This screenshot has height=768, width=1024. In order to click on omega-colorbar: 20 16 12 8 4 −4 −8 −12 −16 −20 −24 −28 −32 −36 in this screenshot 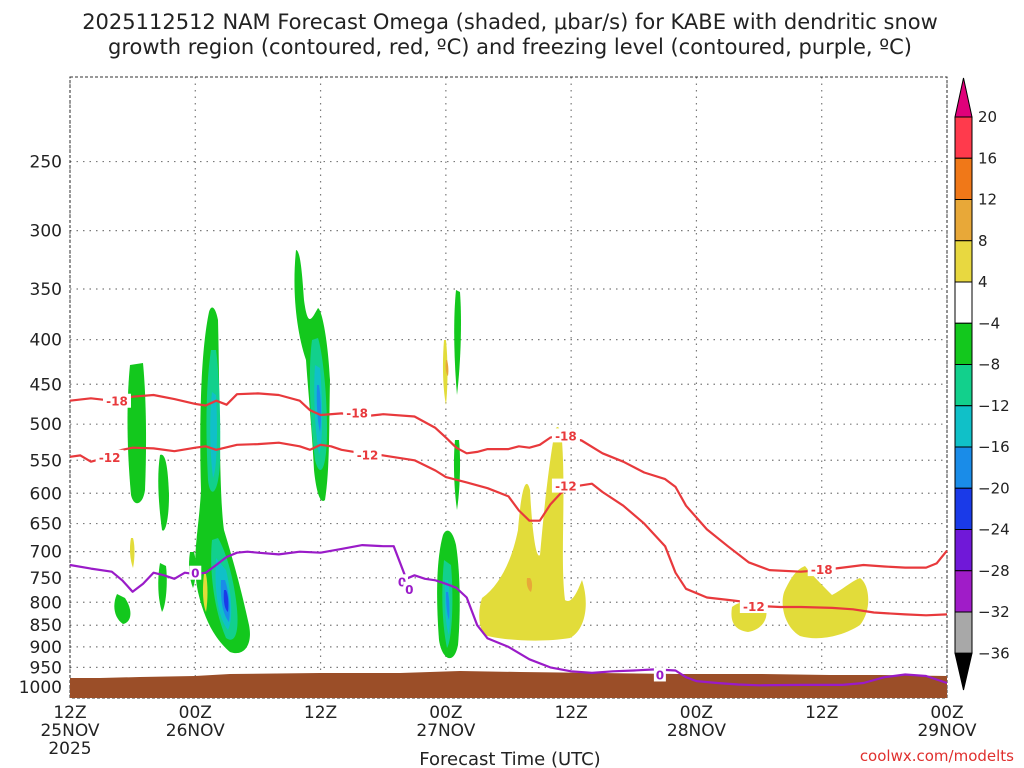, I will do `click(982, 384)`.